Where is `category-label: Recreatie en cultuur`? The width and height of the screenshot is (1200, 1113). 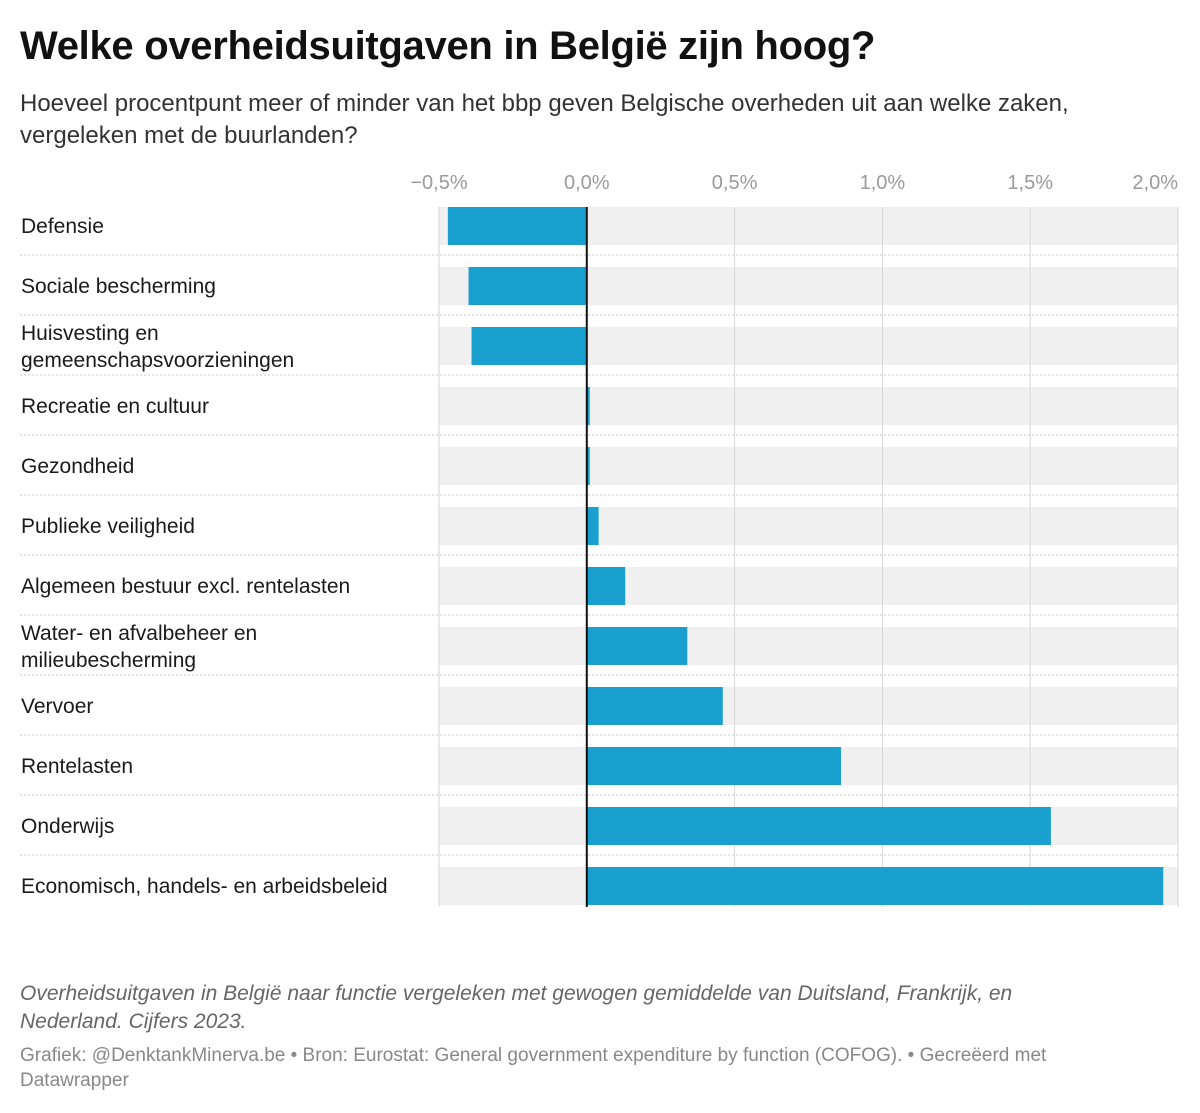
category-label: Recreatie en cultuur is located at coordinates (115, 406).